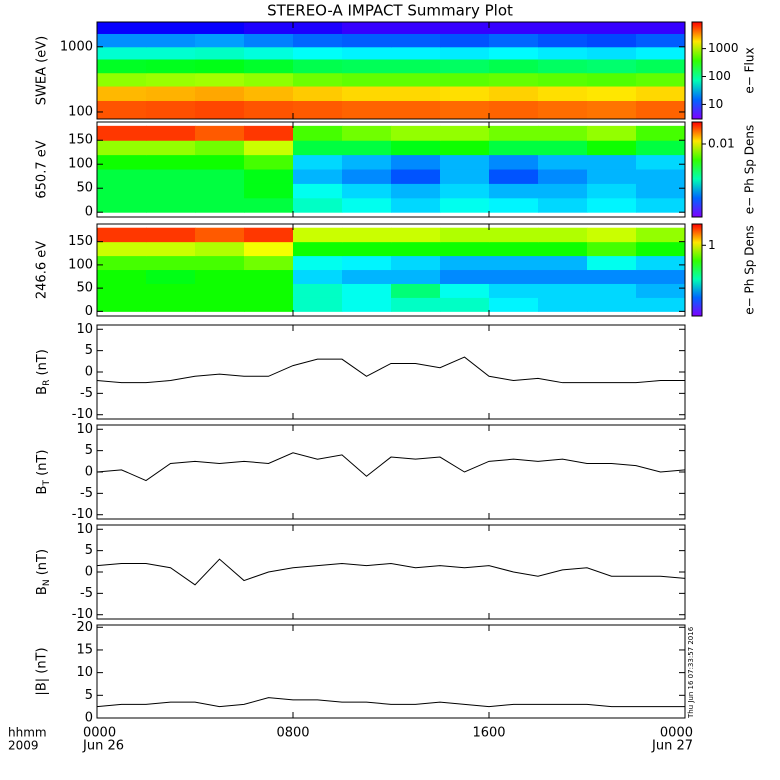 This screenshot has width=780, height=780. Describe the element at coordinates (488, 733) in the screenshot. I see `x-tick-label: 1600` at that location.